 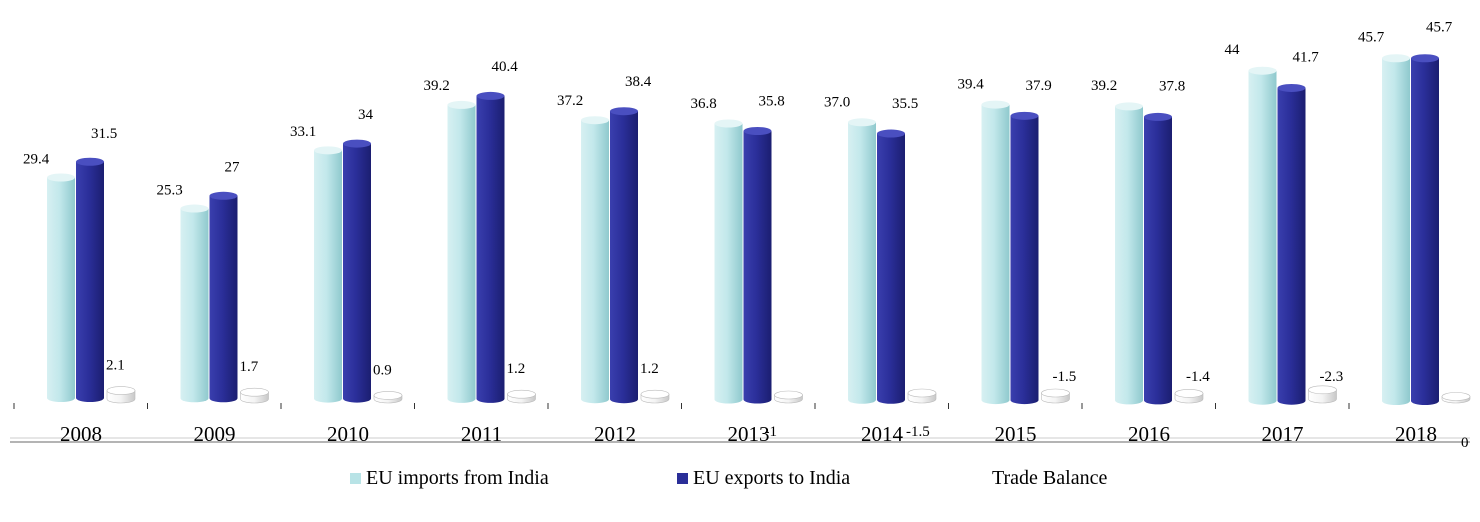 What do you see at coordinates (1016, 434) in the screenshot?
I see `year-label-2015: 2015` at bounding box center [1016, 434].